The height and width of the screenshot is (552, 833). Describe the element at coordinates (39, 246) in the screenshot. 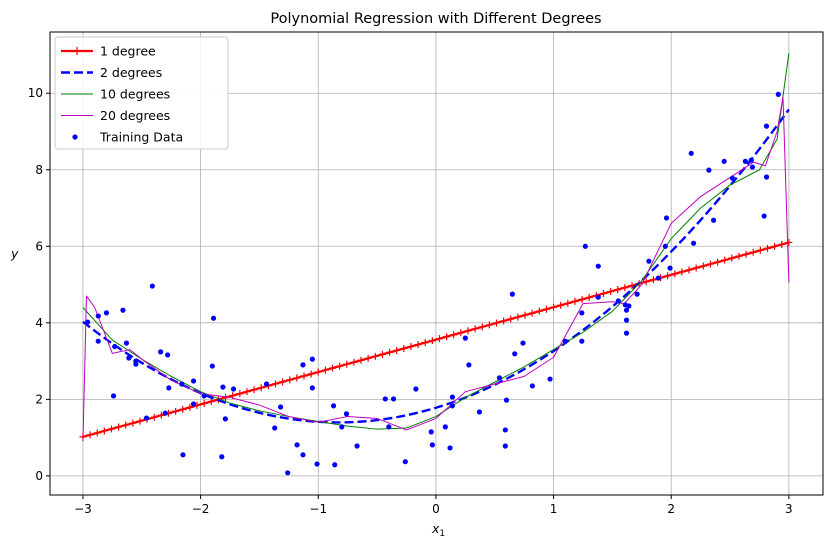

I see `y-tick-label: 6` at that location.